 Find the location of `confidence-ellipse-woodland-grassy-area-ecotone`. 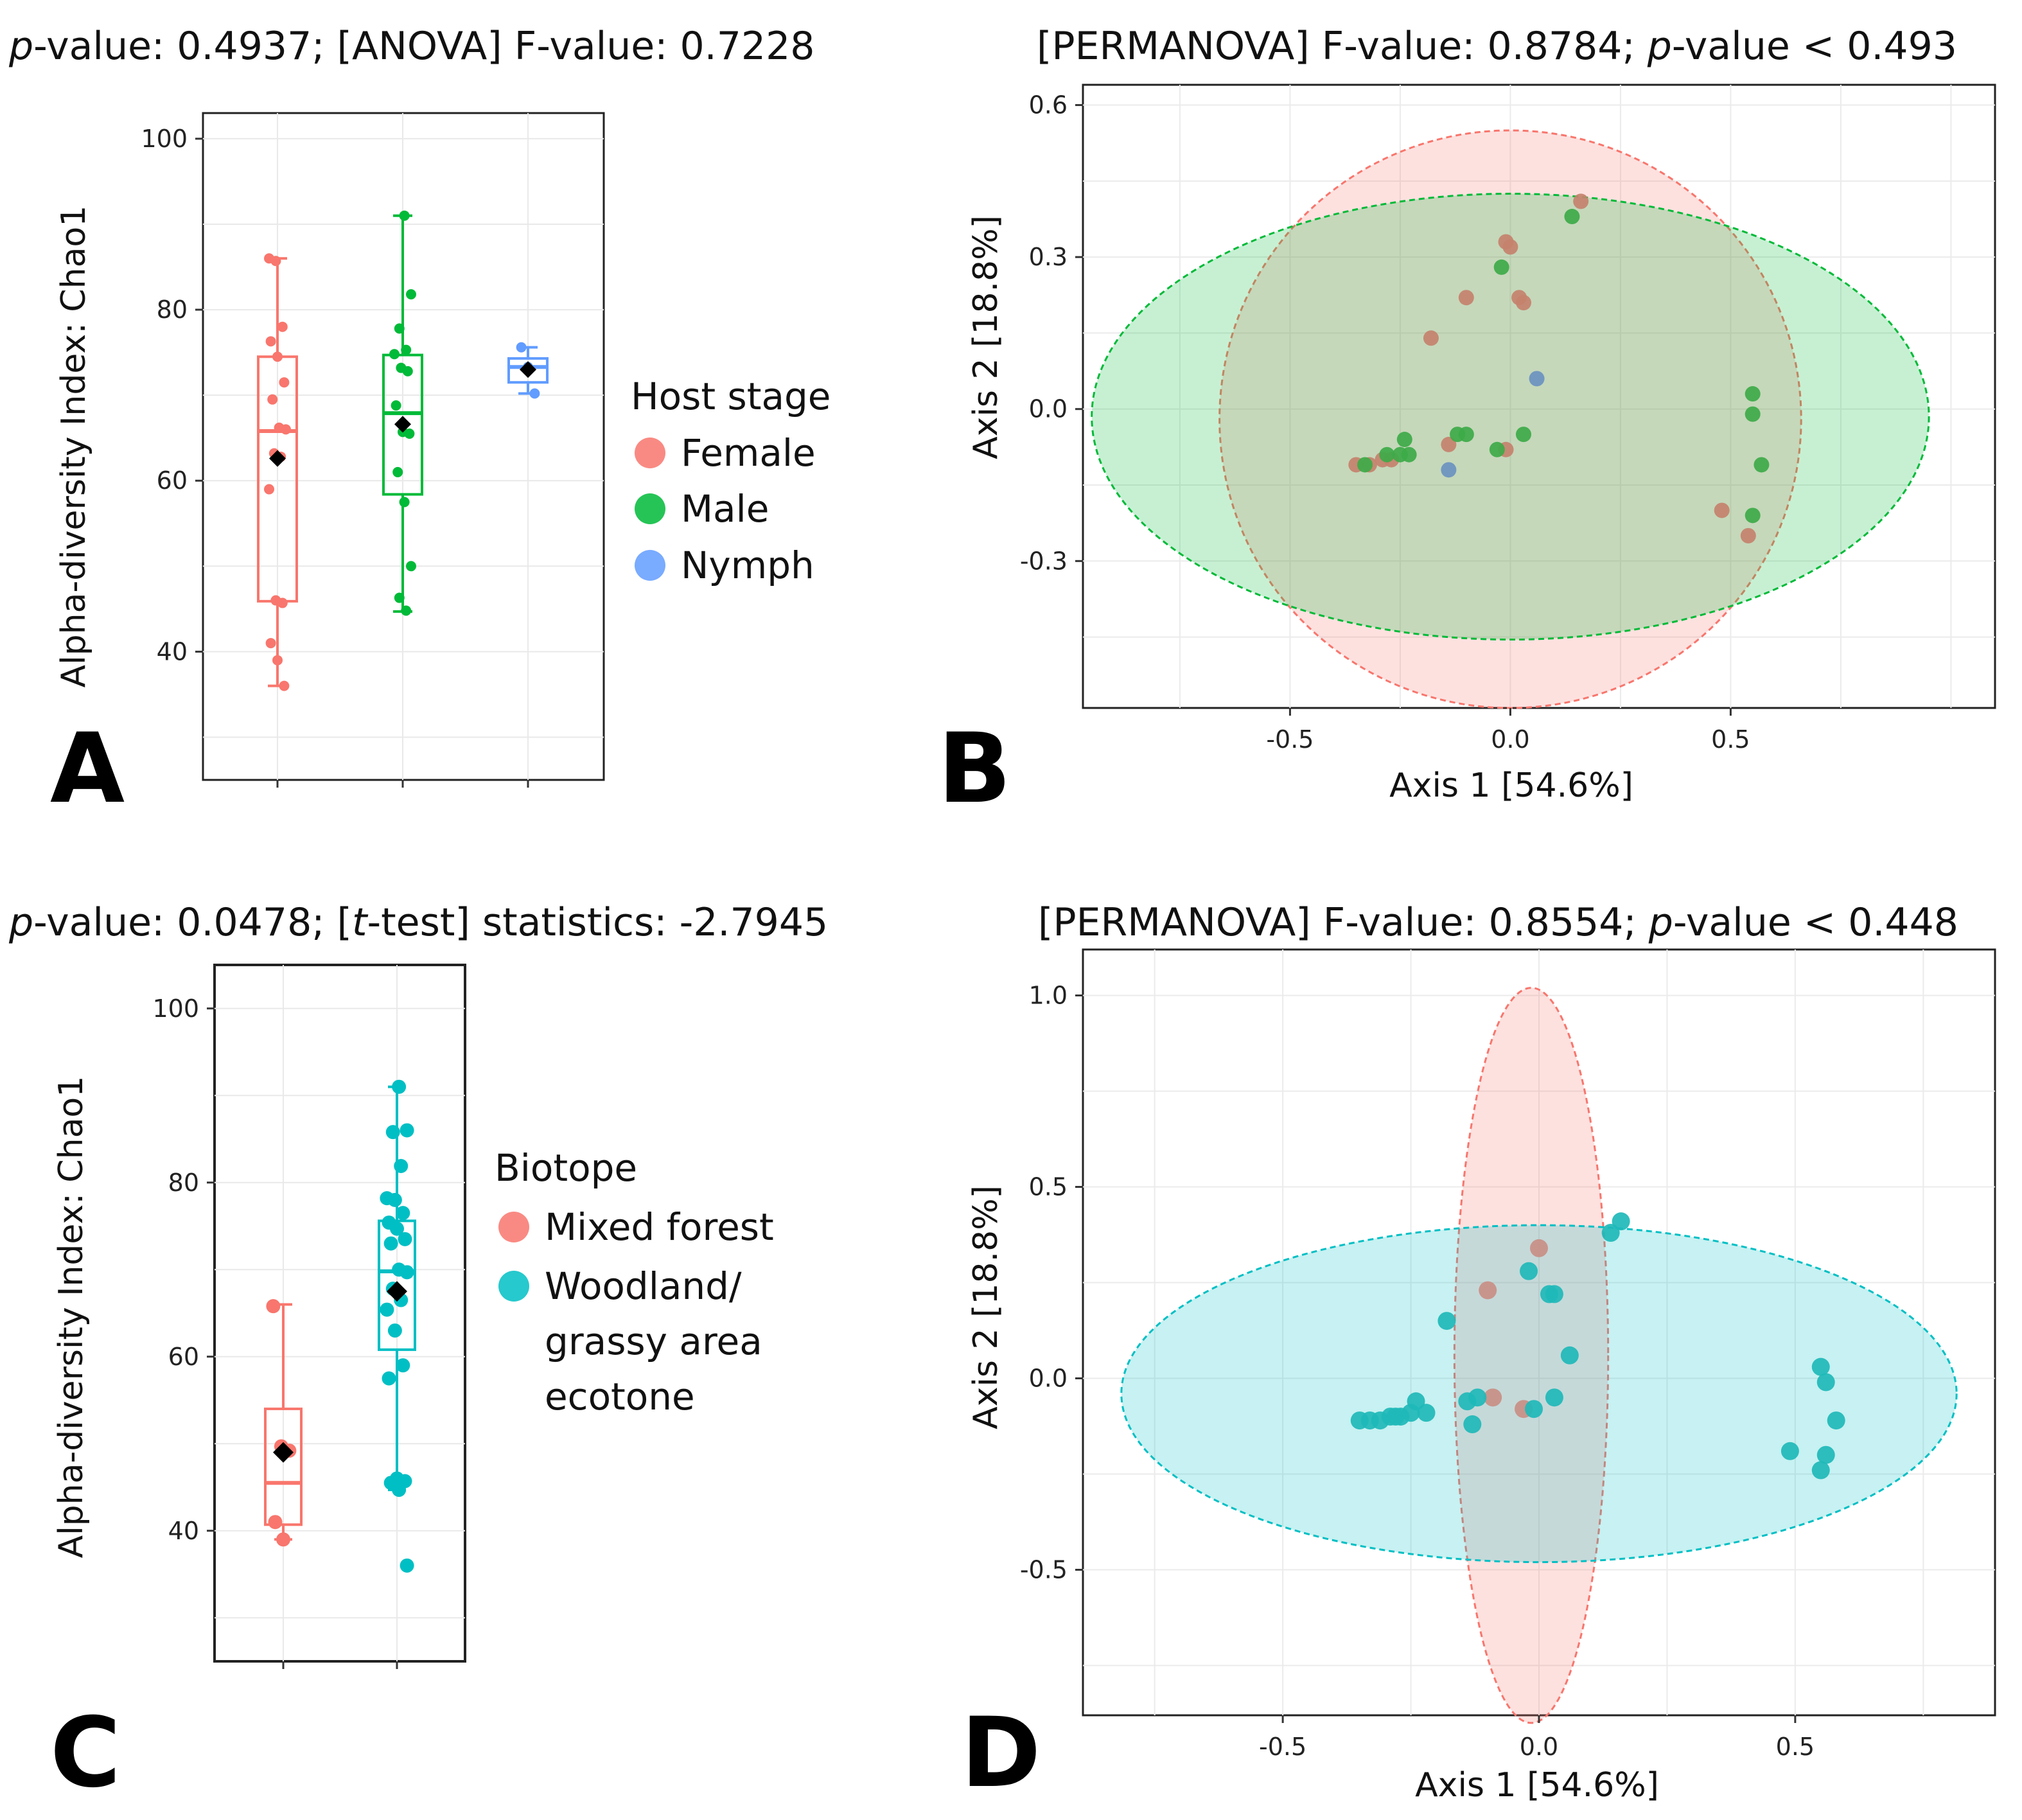

confidence-ellipse-woodland-grassy-area-ecotone is located at coordinates (1539, 1394).